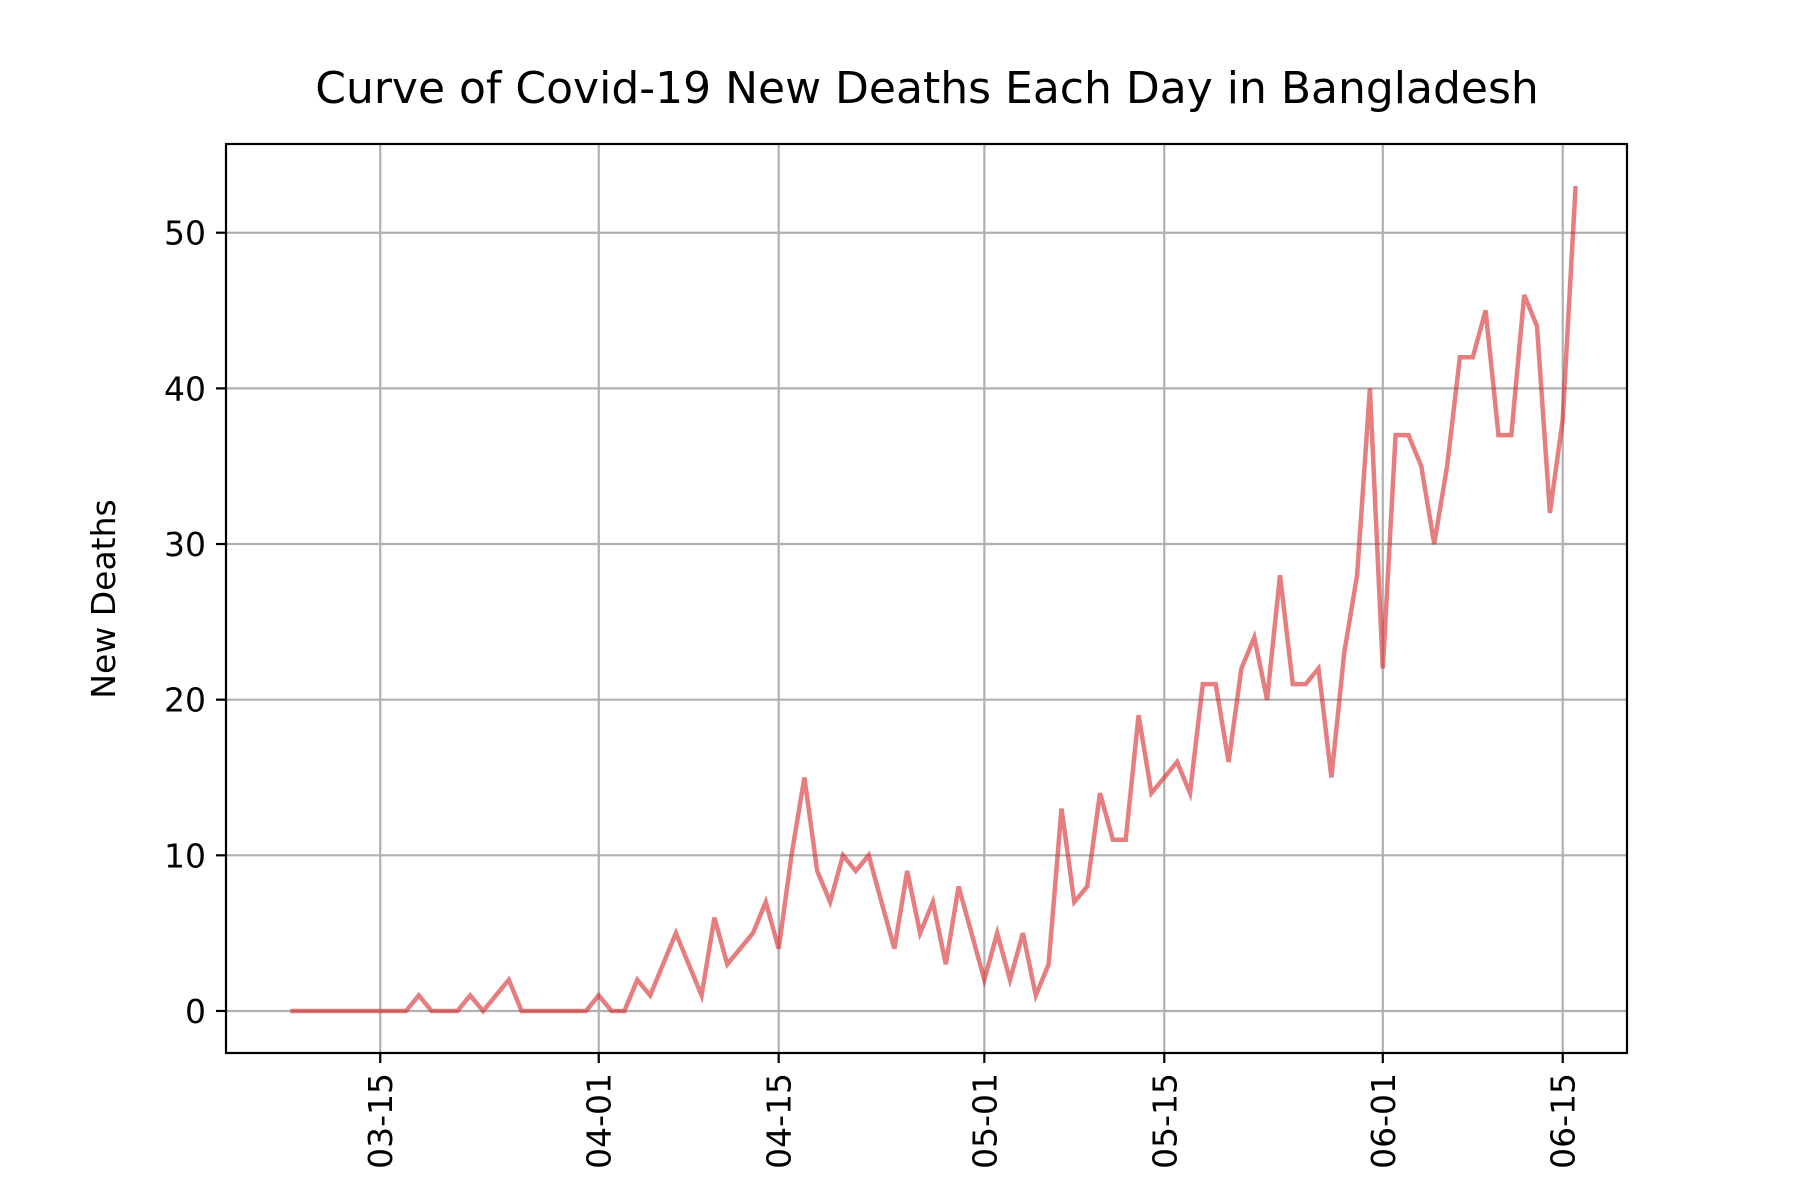 Image resolution: width=1800 pixels, height=1200 pixels. Describe the element at coordinates (185, 544) in the screenshot. I see `y-tick-label: 30` at that location.